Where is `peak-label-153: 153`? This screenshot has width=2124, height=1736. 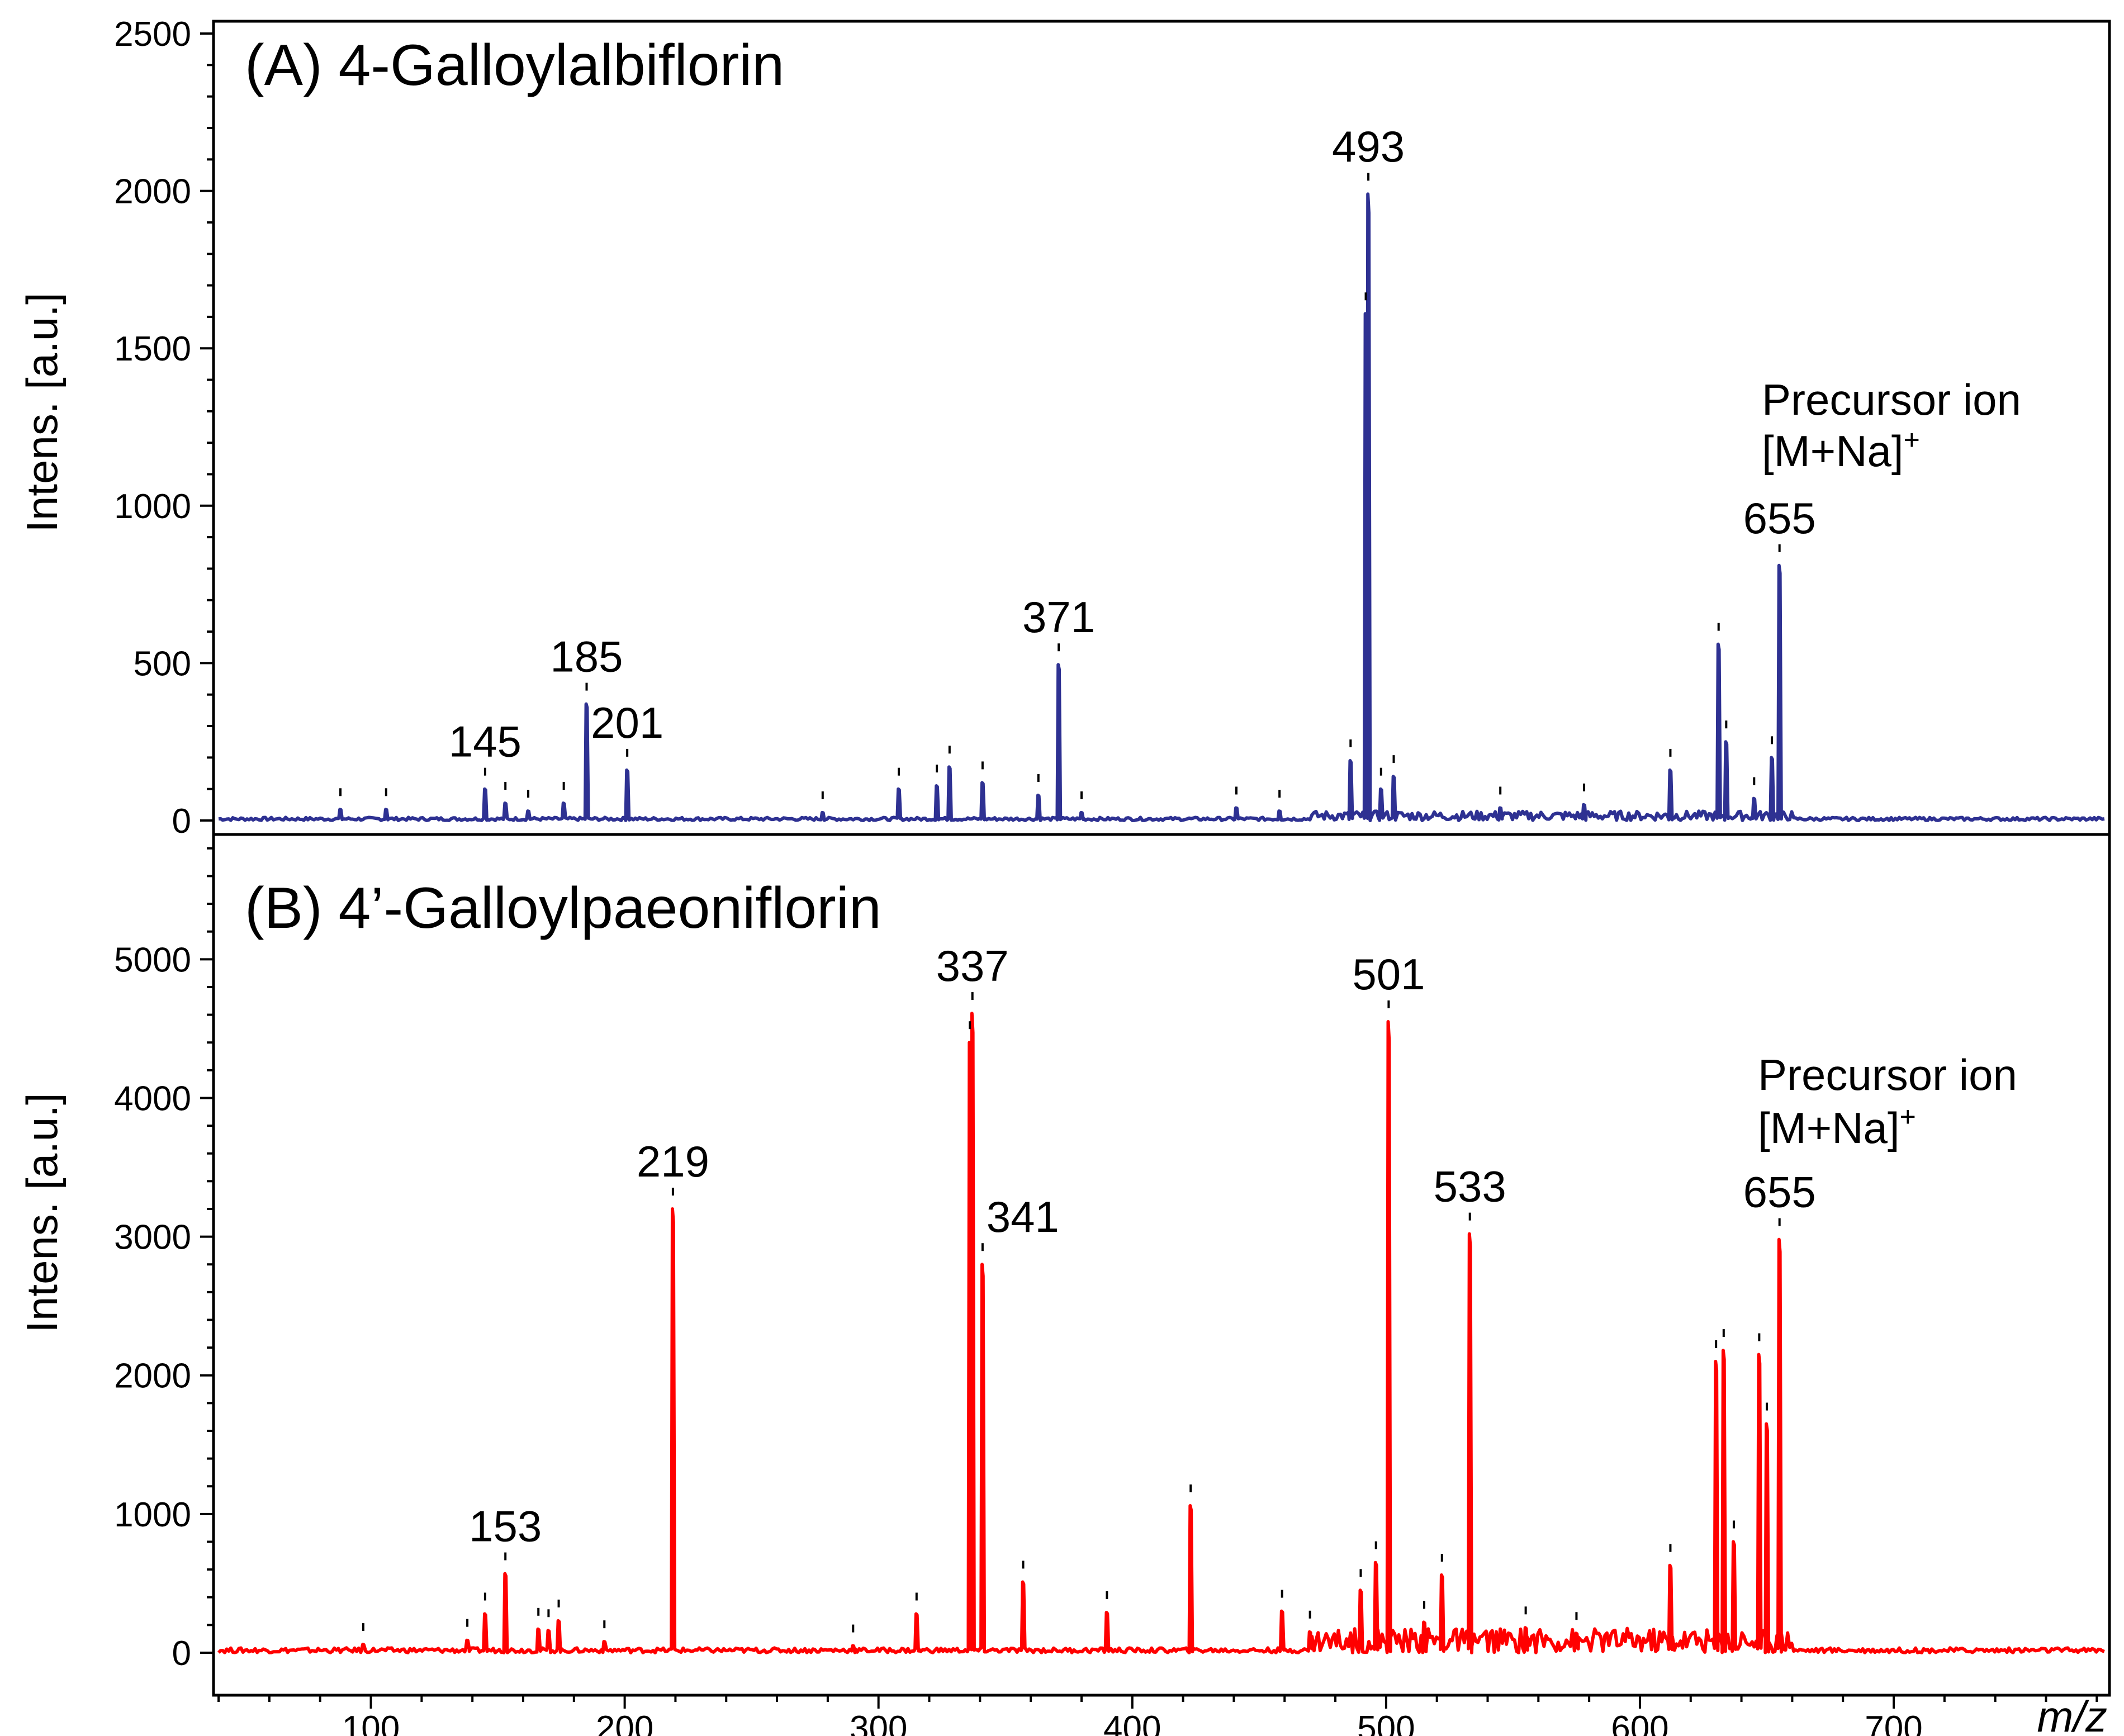 peak-label-153: 153 is located at coordinates (505, 1527).